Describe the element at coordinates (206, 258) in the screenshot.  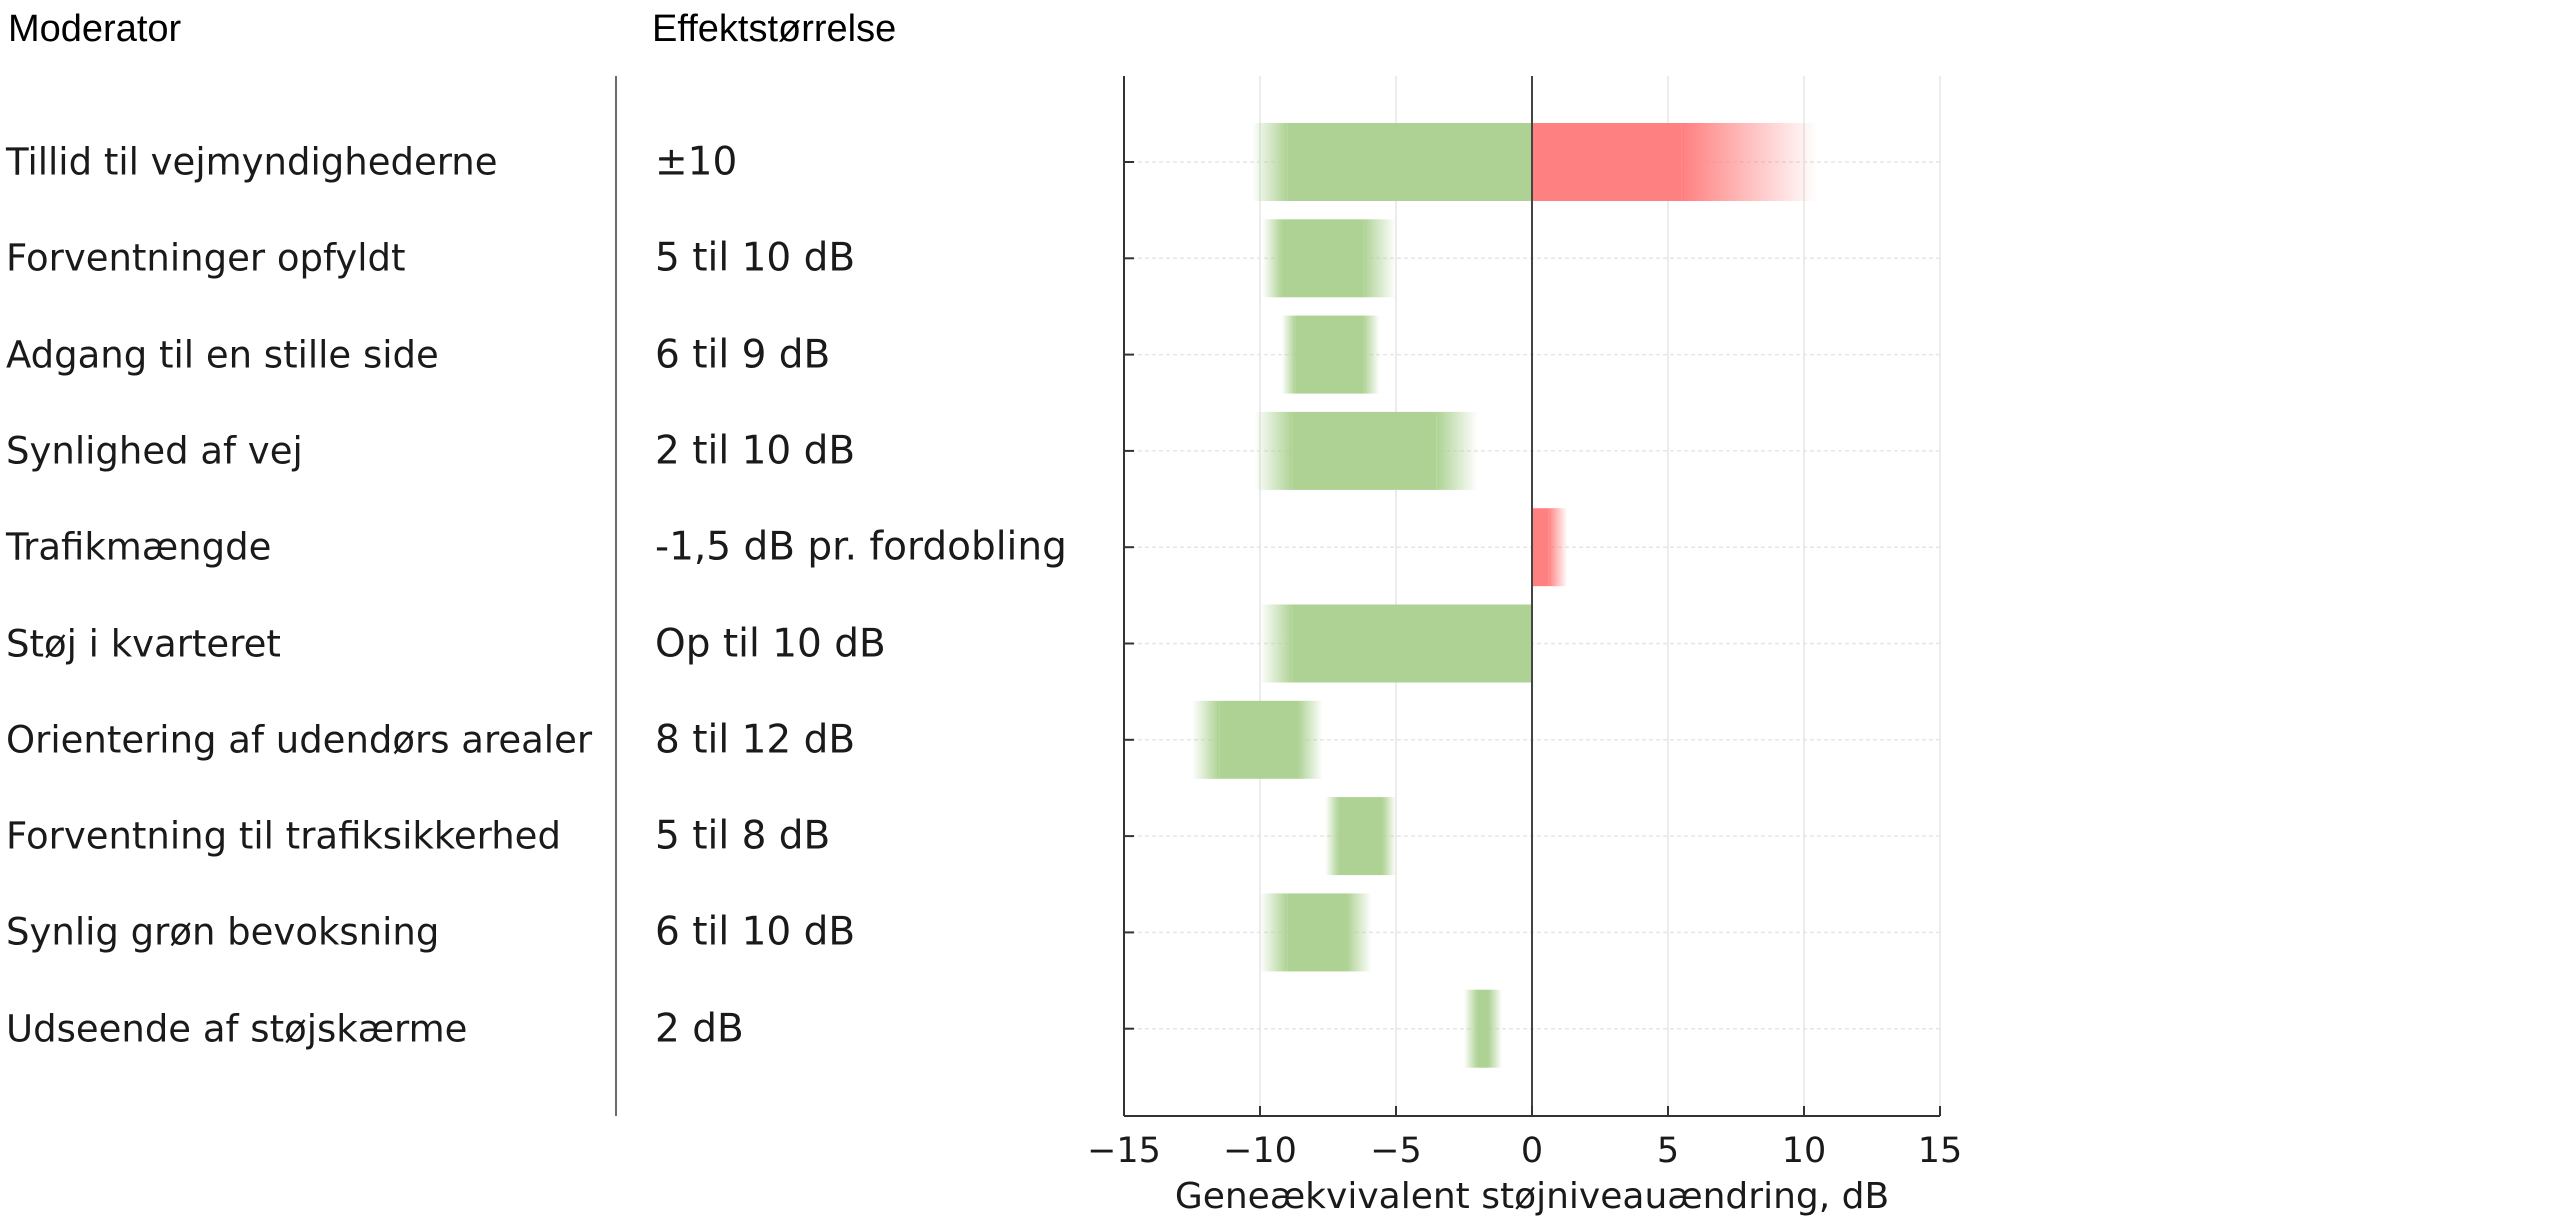
I see `moderator-label: Forventninger opfyldt` at that location.